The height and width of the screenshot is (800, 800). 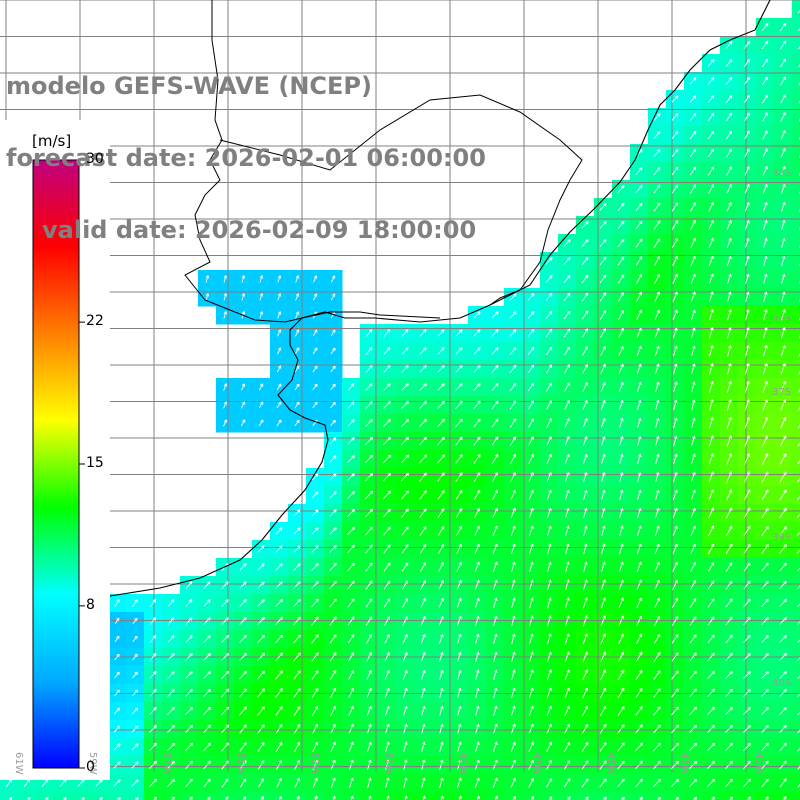 I want to click on model-title: modelo GEFS-WAVE (NCEP), so click(x=189, y=86).